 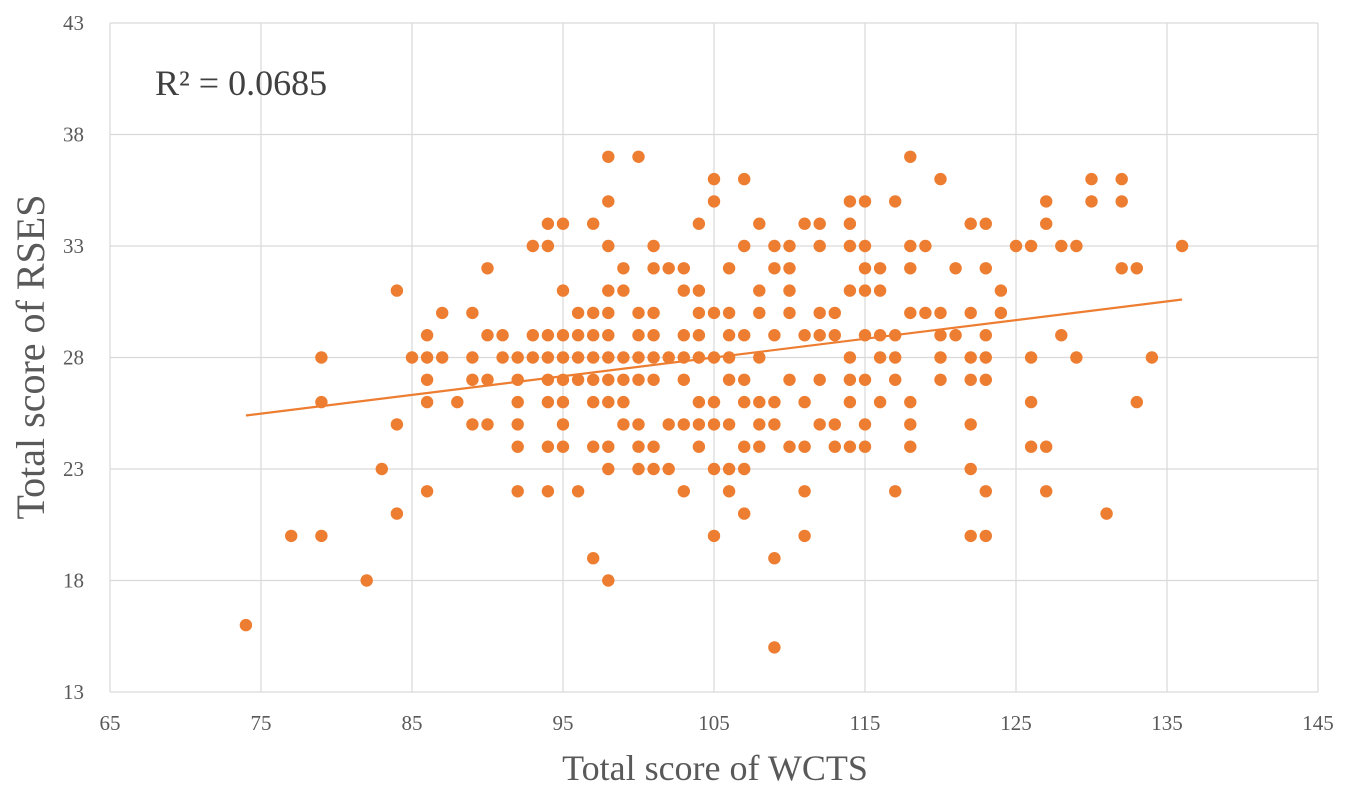 What do you see at coordinates (73, 581) in the screenshot?
I see `y-tick-label: 18` at bounding box center [73, 581].